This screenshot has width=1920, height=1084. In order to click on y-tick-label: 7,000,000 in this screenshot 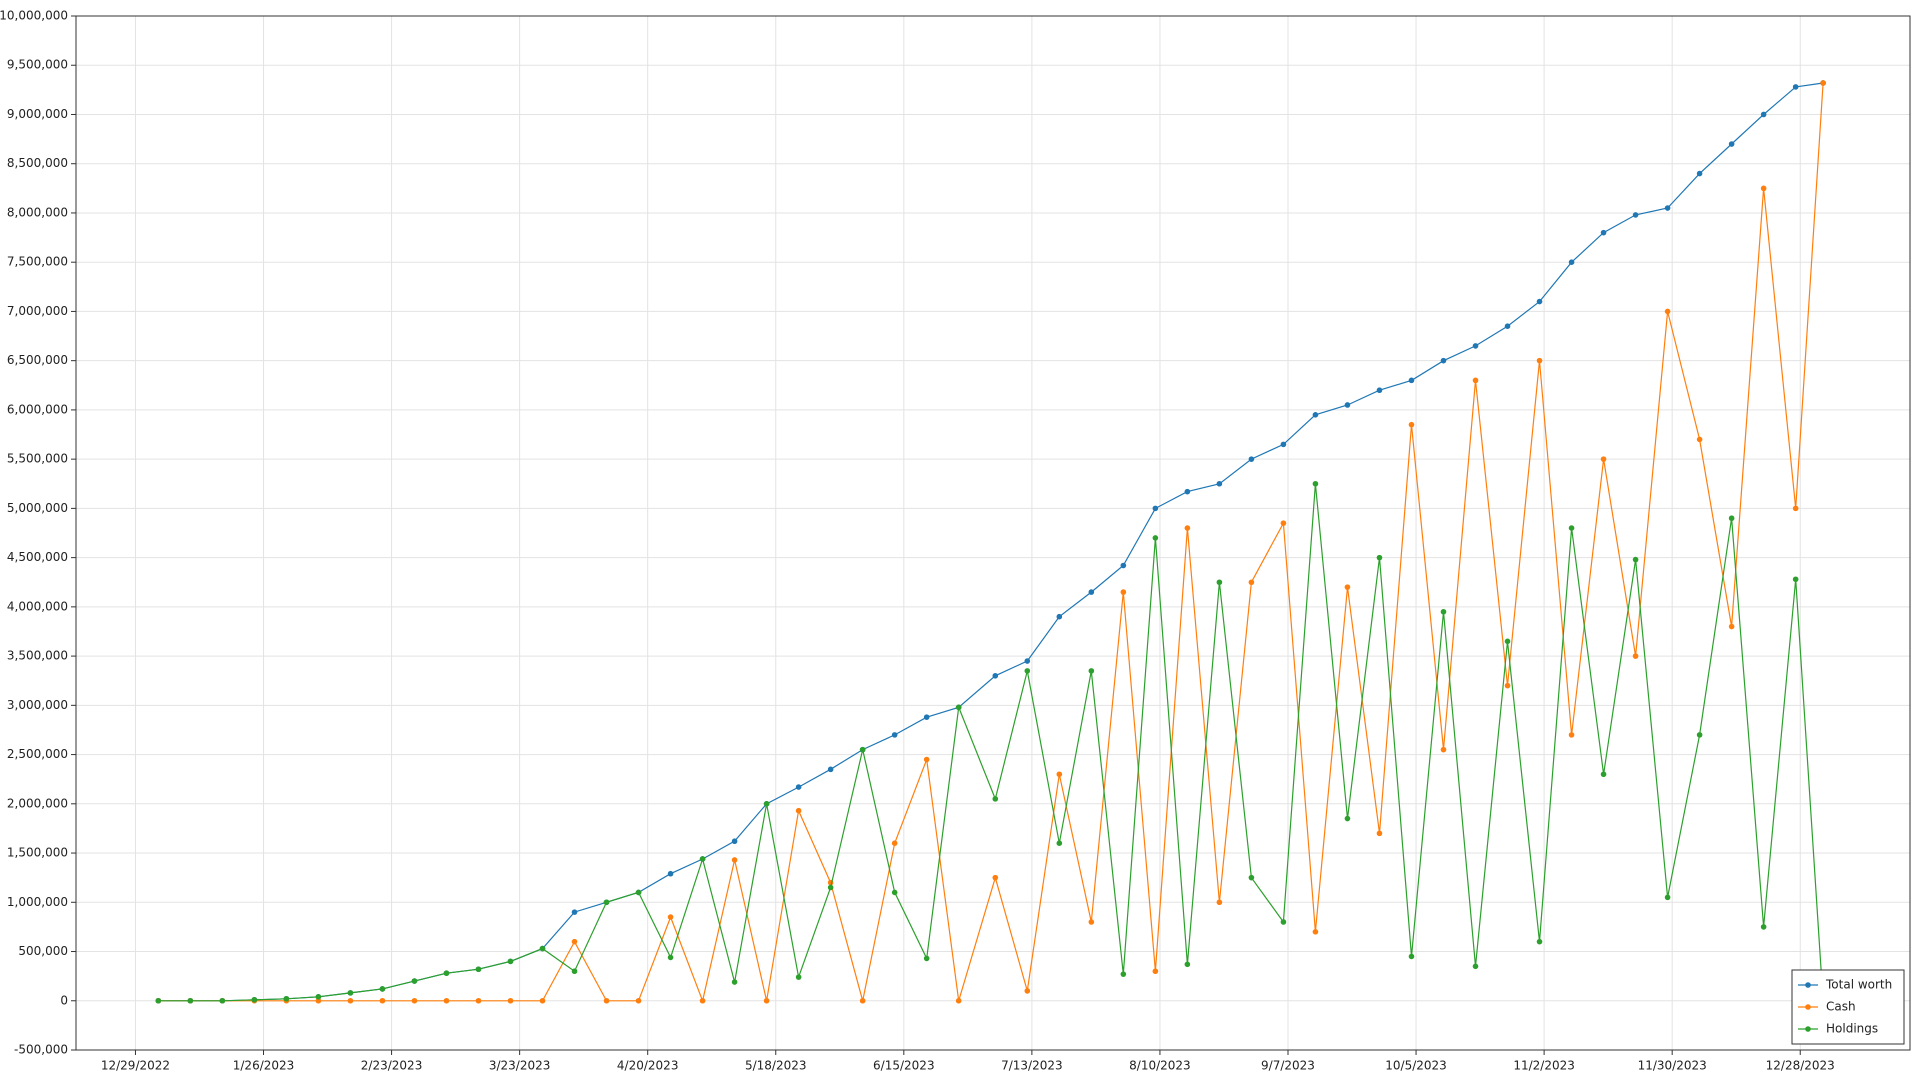, I will do `click(37, 311)`.